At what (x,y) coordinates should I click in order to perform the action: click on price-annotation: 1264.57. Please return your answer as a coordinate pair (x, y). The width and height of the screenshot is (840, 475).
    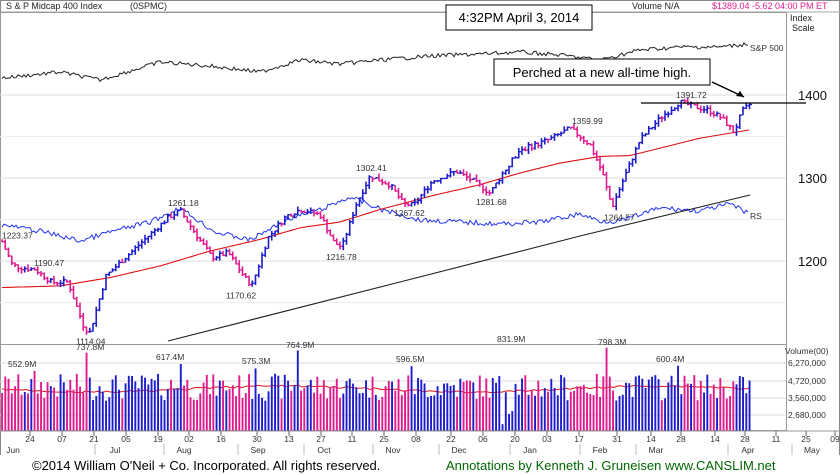
    Looking at the image, I should click on (619, 217).